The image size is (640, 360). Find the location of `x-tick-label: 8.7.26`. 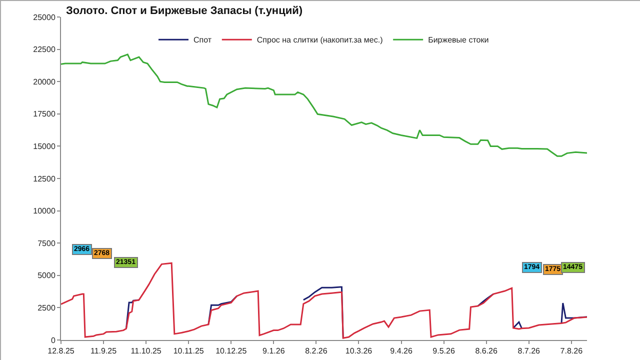

x-tick-label: 8.7.26 is located at coordinates (529, 351).